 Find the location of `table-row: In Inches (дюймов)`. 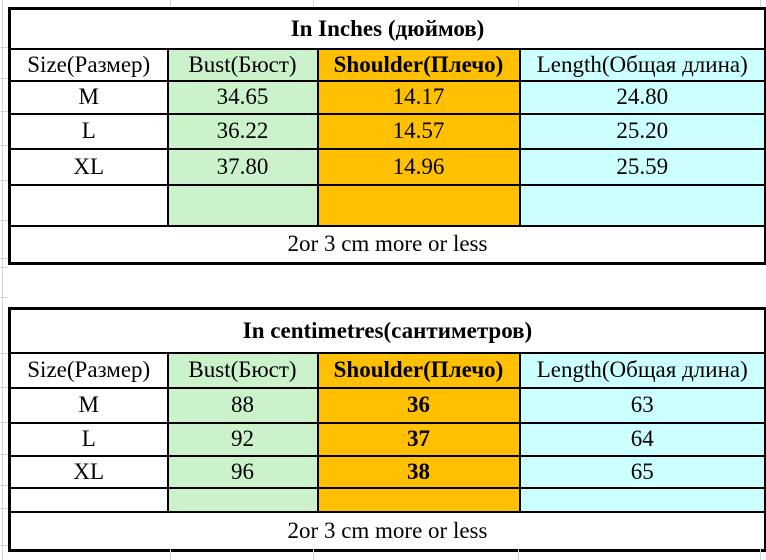

table-row: In Inches (дюймов) is located at coordinates (387, 28).